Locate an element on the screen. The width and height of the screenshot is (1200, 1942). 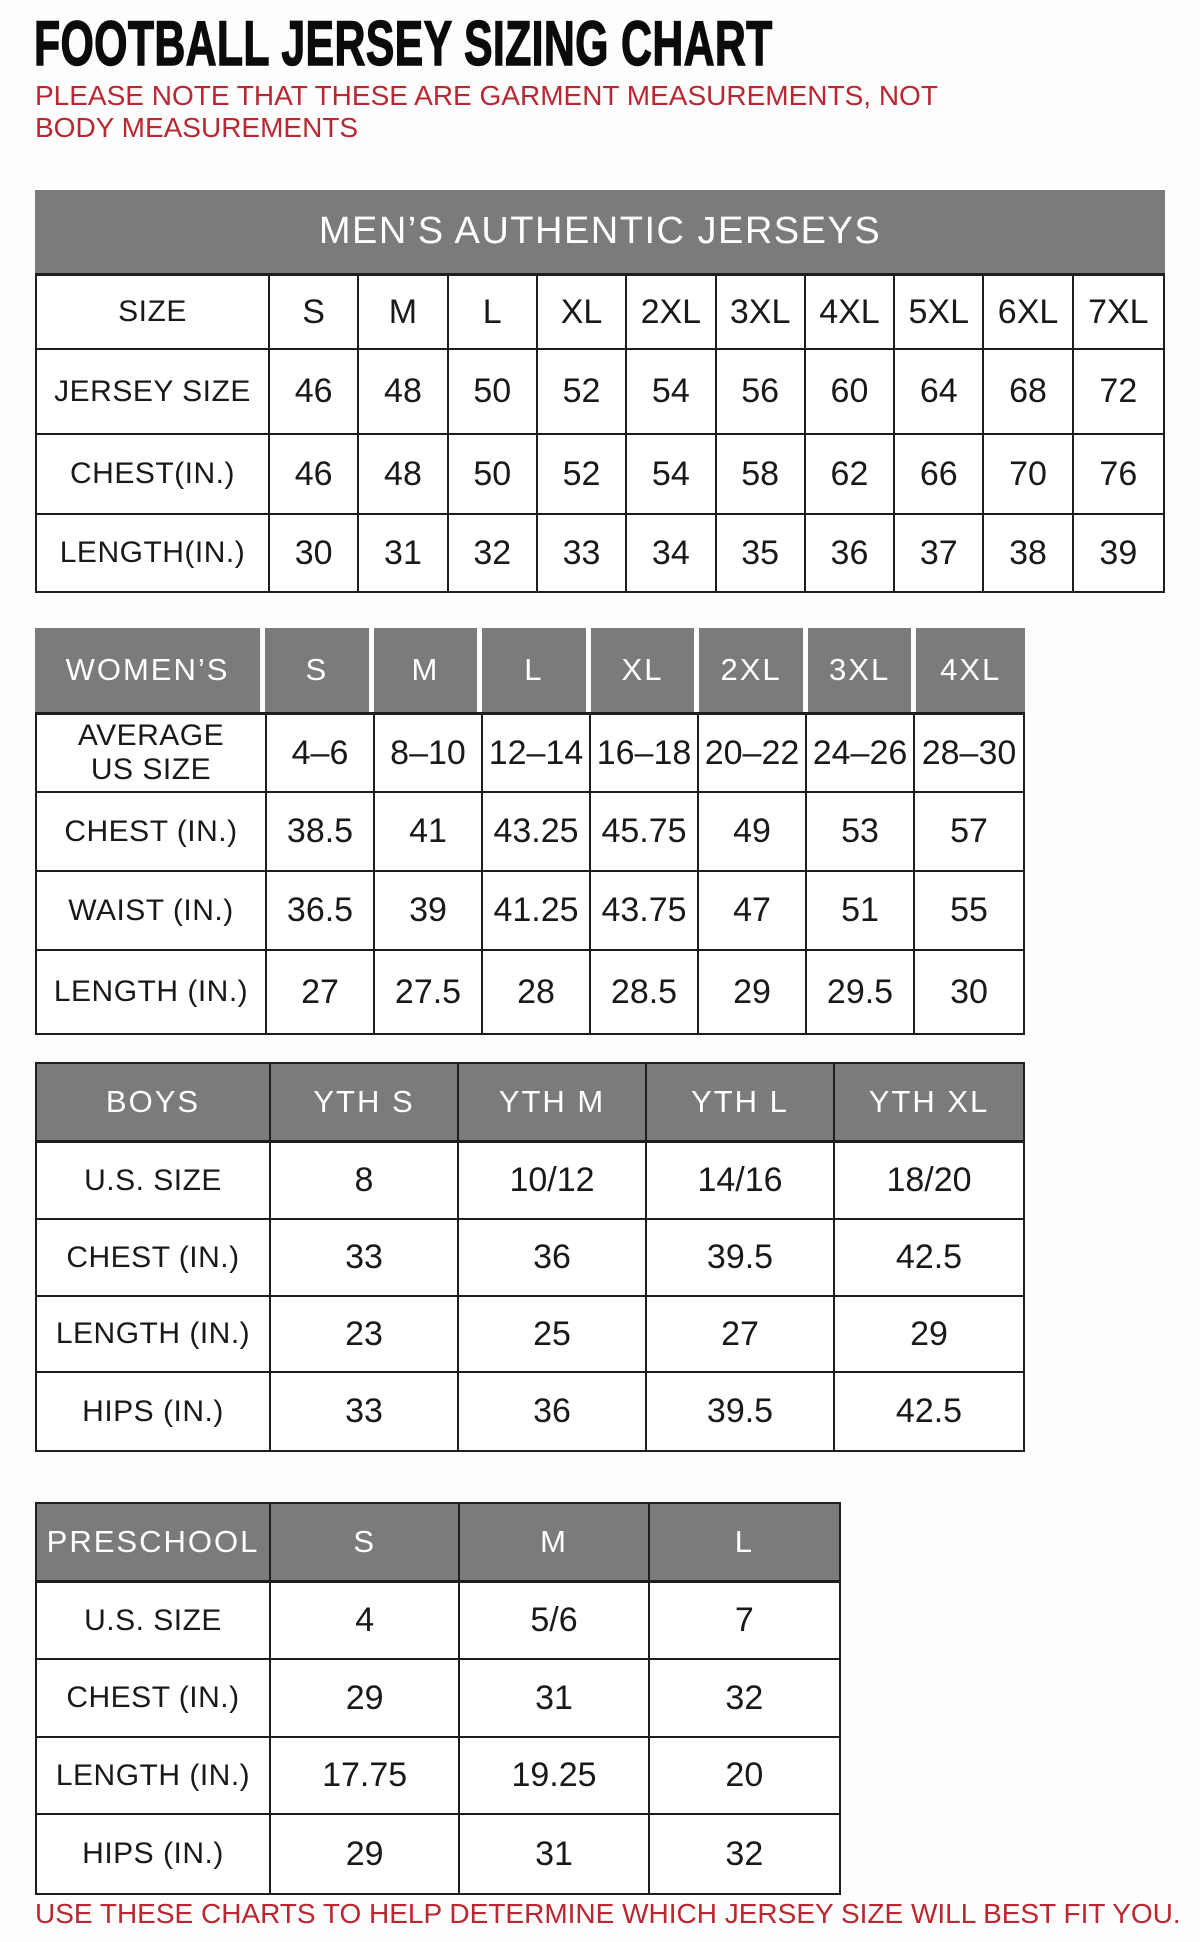
mens-value-cell: 4XL is located at coordinates (850, 313).